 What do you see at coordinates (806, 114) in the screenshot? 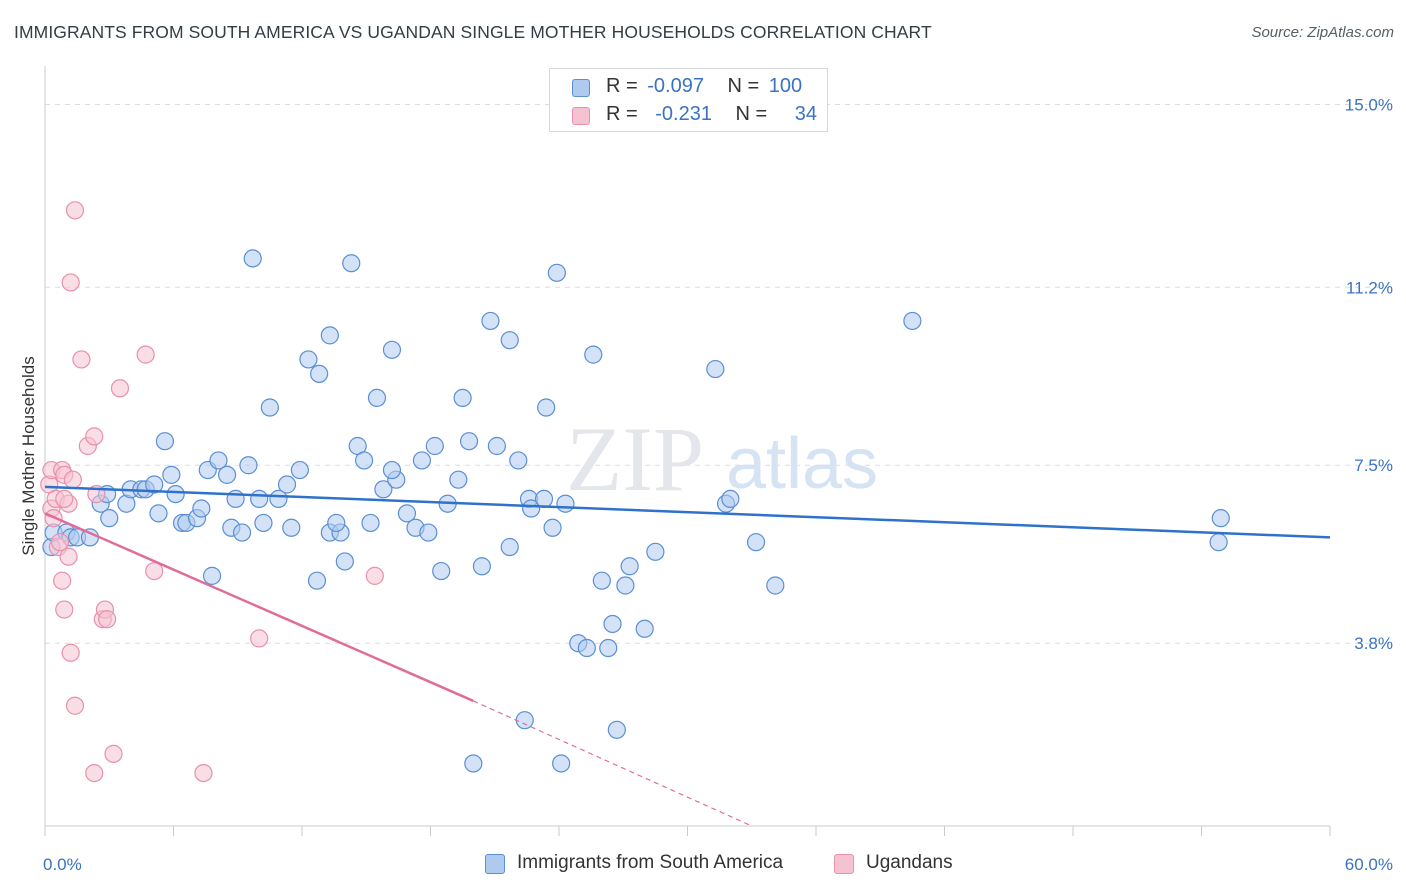
I see `legend-n-value: 34` at bounding box center [806, 114].